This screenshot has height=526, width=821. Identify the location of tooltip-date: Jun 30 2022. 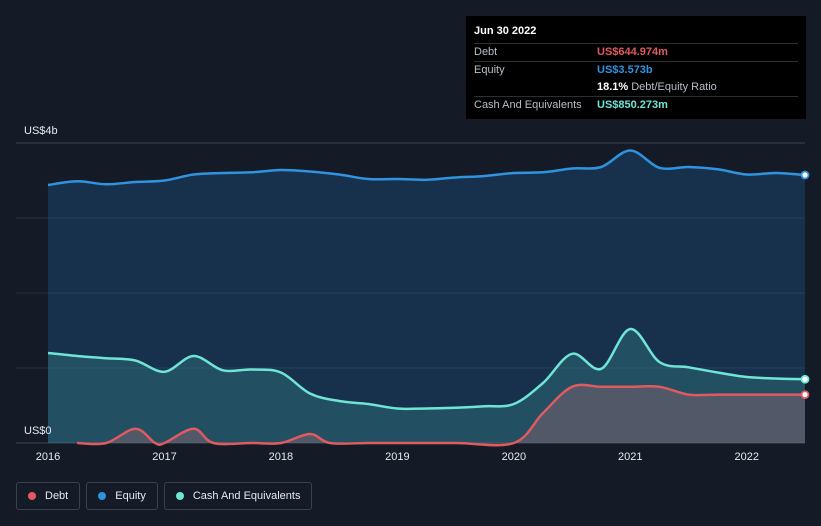
(505, 31).